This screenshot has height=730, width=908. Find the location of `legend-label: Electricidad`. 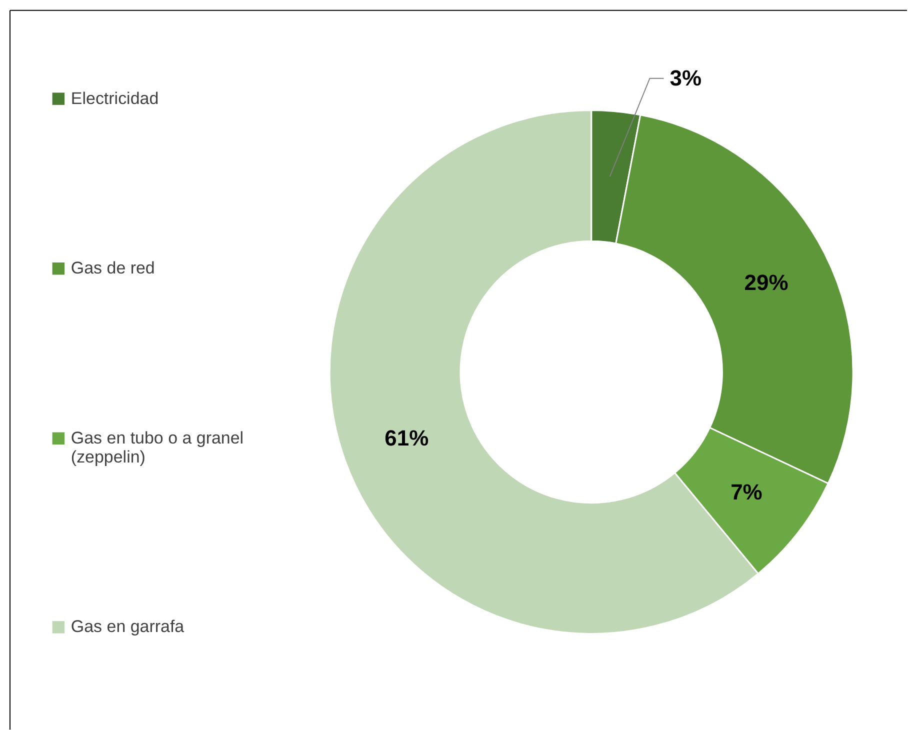

legend-label: Electricidad is located at coordinates (114, 98).